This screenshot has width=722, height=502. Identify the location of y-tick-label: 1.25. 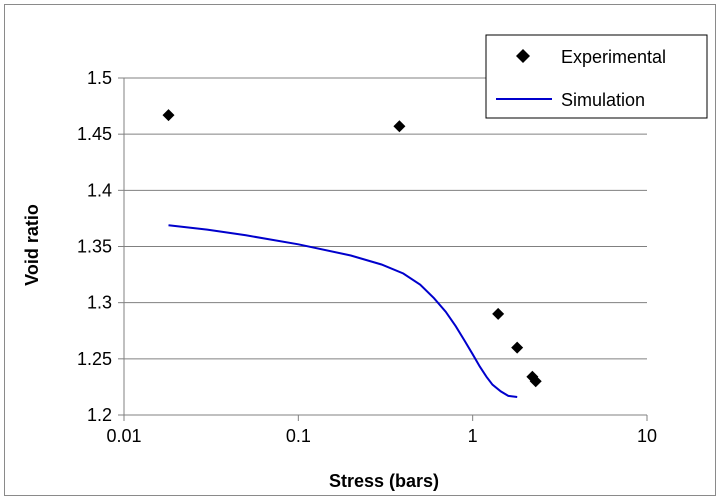
(94, 359).